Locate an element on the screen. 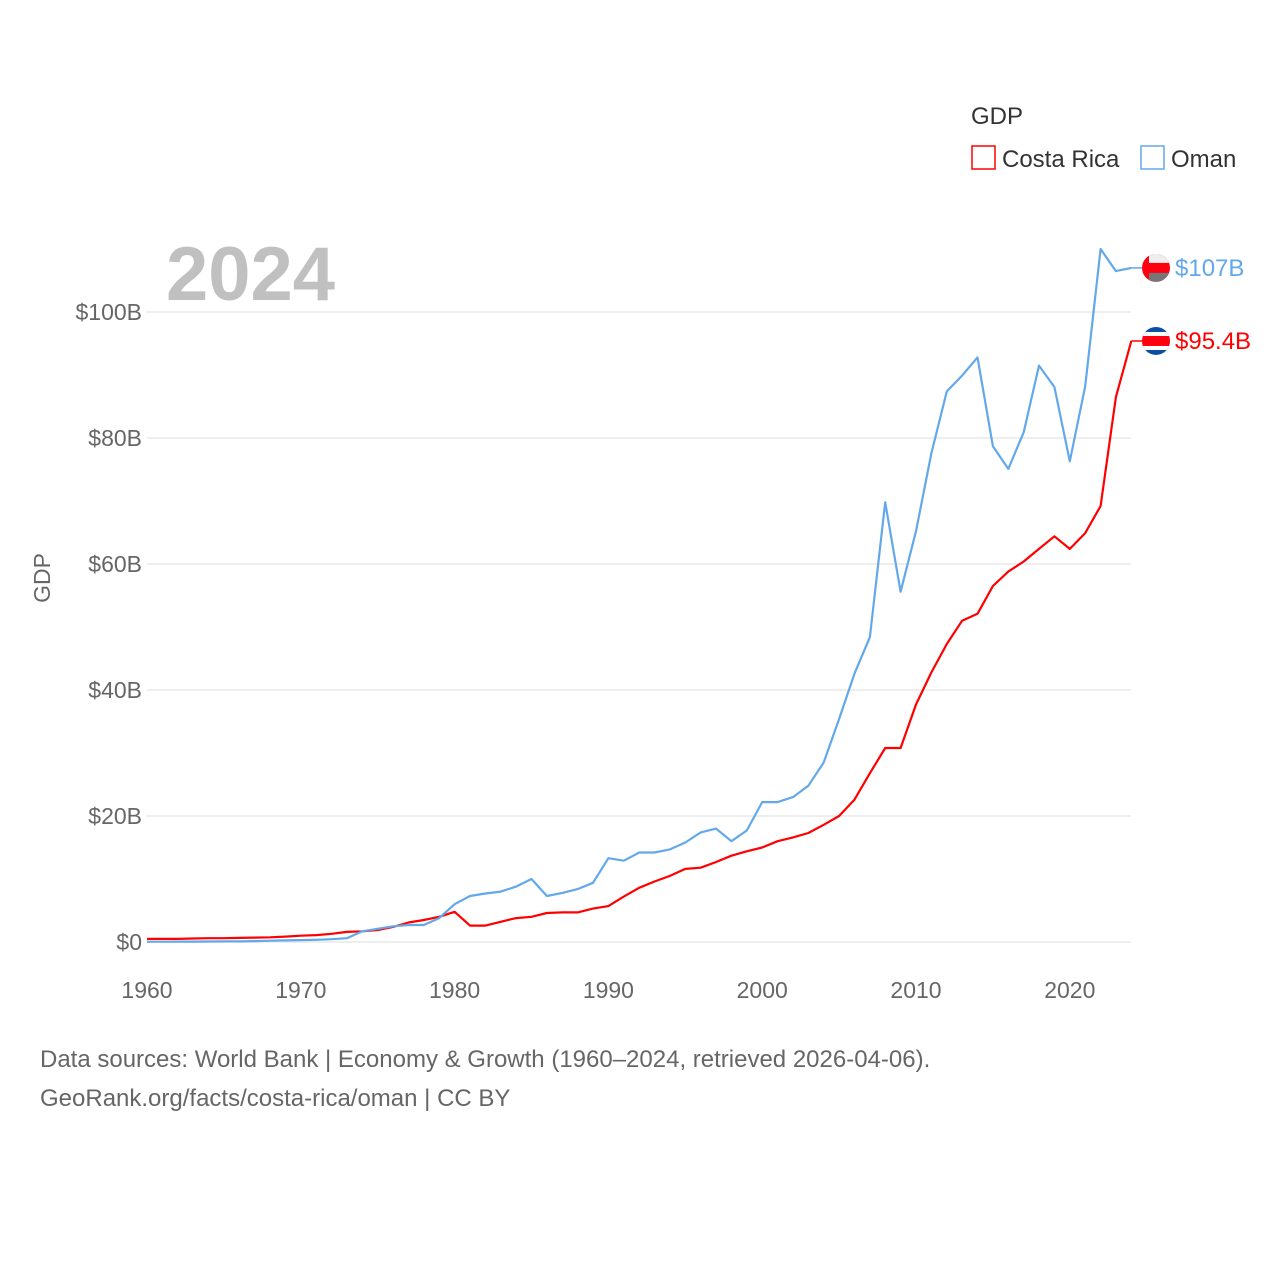 The width and height of the screenshot is (1280, 1280). end-value-label: $107B is located at coordinates (1209, 268).